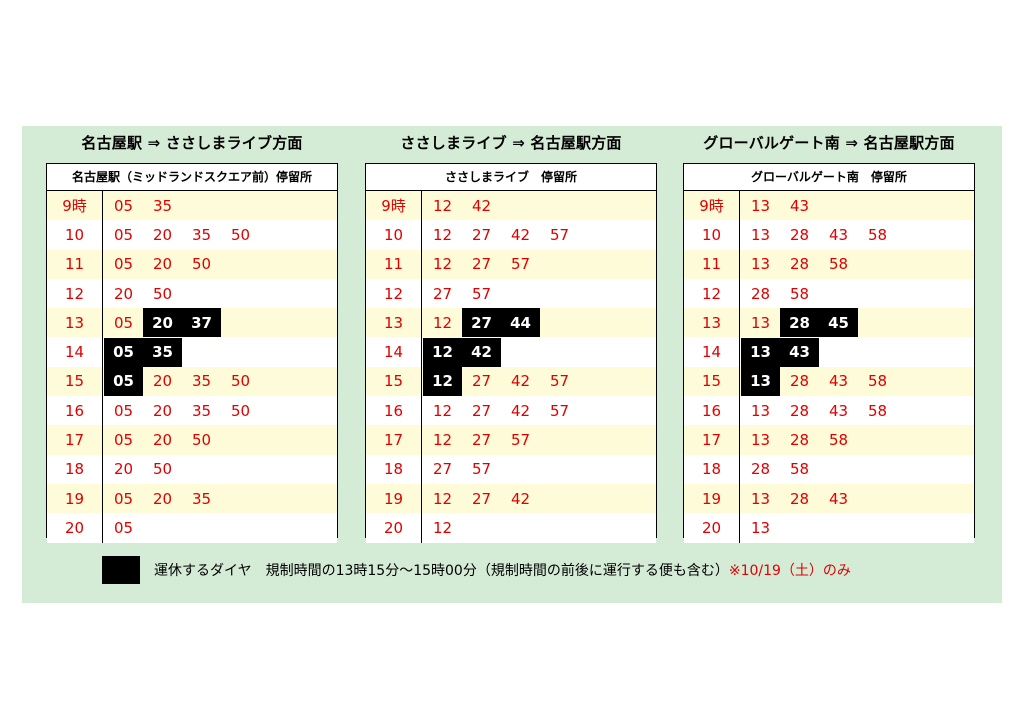 The image size is (1024, 724). What do you see at coordinates (520, 323) in the screenshot?
I see `suspended-minute: 44` at bounding box center [520, 323].